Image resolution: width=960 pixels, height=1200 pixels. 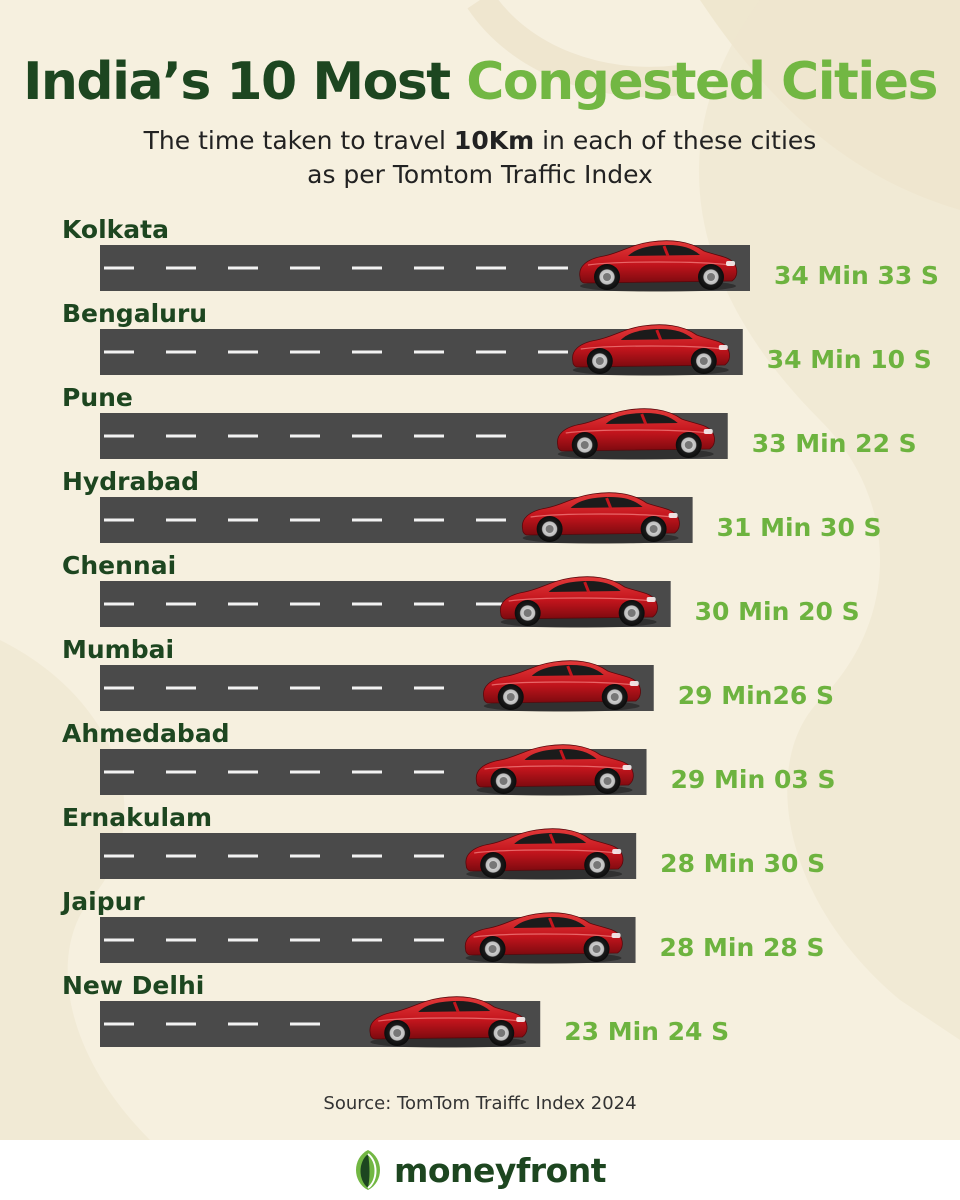 What do you see at coordinates (118, 649) in the screenshot?
I see `city-label: Mumbai` at bounding box center [118, 649].